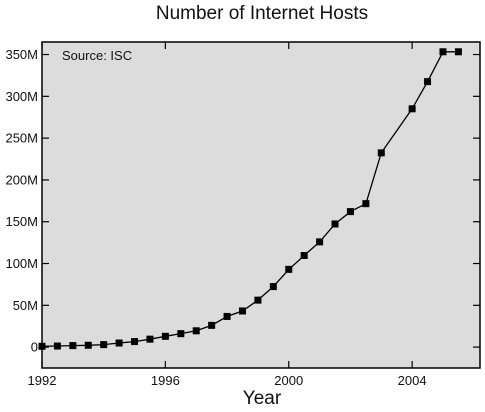 This screenshot has height=412, width=485. I want to click on y-tick-label: 350M, so click(21, 54).